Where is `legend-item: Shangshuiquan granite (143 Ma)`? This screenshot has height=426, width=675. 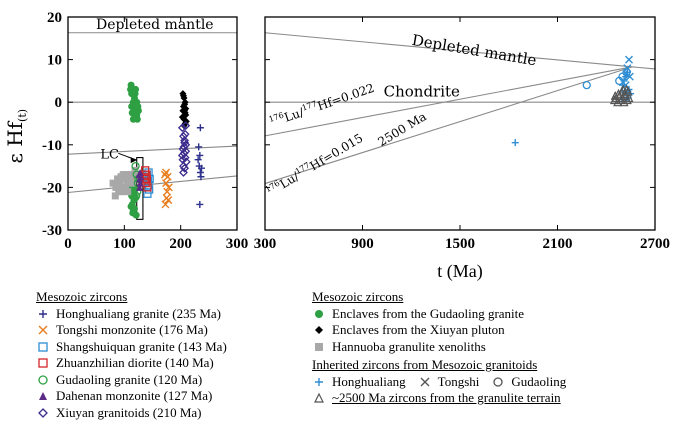
legend-item: Shangshuiquan granite (143 Ma) is located at coordinates (171, 347).